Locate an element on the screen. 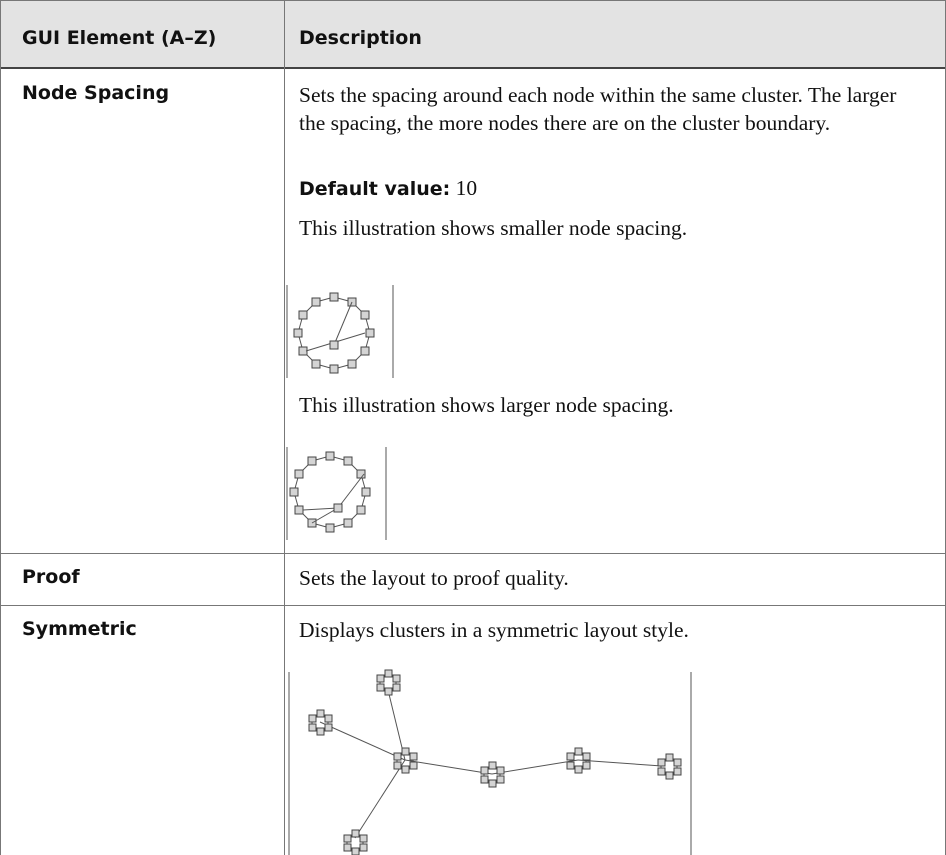 Image resolution: width=946 pixels, height=855 pixels. default-value: Default value: 10 is located at coordinates (388, 188).